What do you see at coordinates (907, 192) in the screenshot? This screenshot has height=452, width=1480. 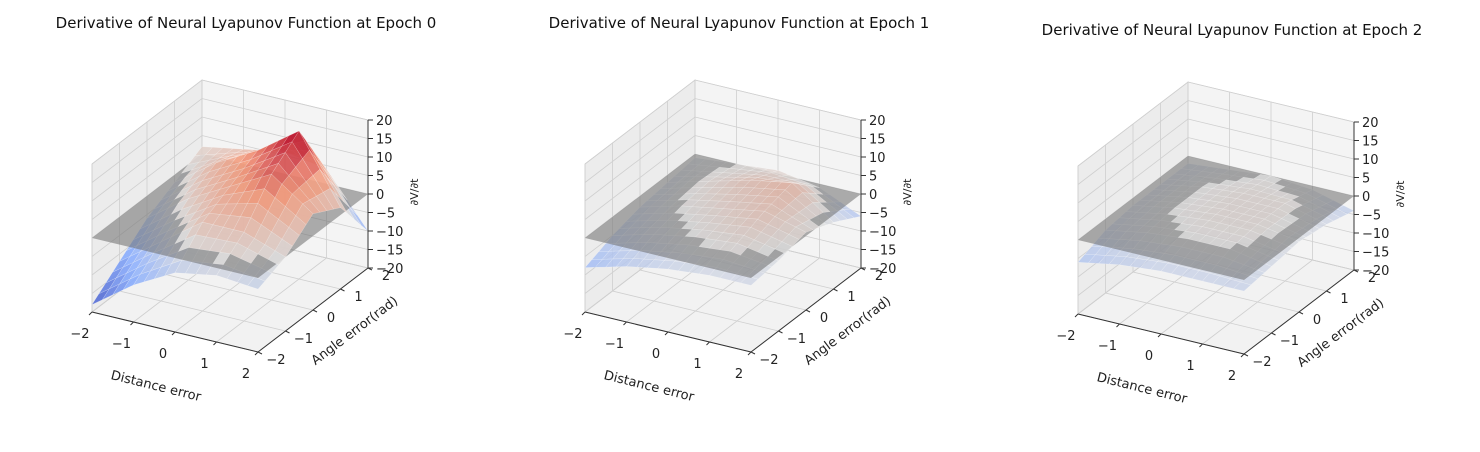 I see `z-axis-label: ∂V/∂t` at bounding box center [907, 192].